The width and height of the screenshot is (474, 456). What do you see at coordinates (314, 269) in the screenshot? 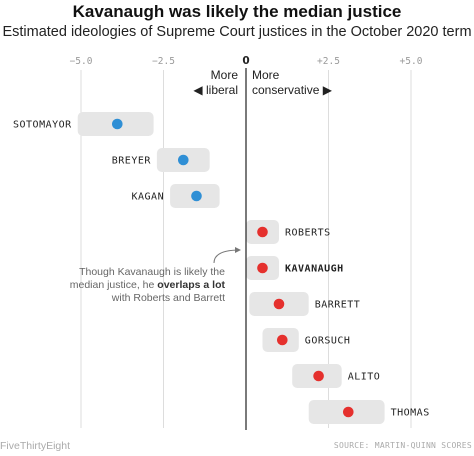
I see `justice-name-label: KAVANAUGH` at bounding box center [314, 269].